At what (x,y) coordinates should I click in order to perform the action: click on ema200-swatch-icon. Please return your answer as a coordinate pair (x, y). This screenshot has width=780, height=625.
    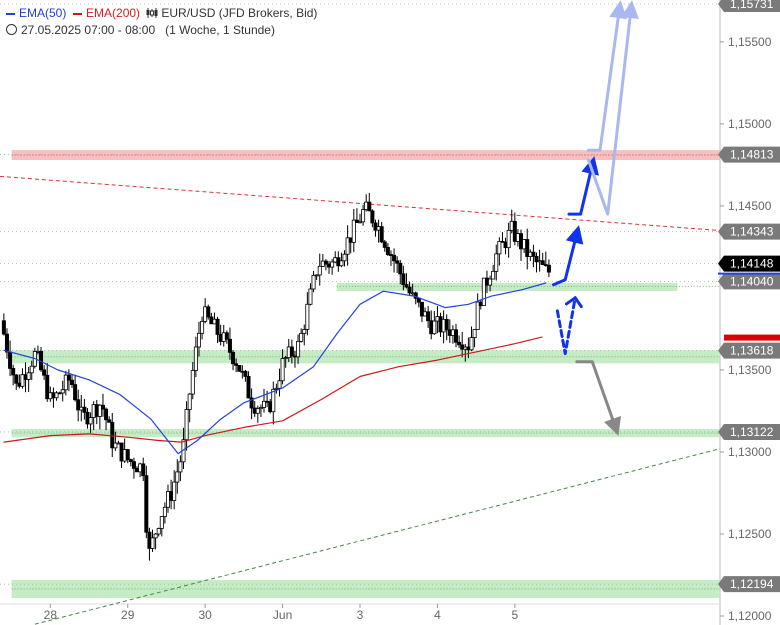
    Looking at the image, I should click on (78, 13).